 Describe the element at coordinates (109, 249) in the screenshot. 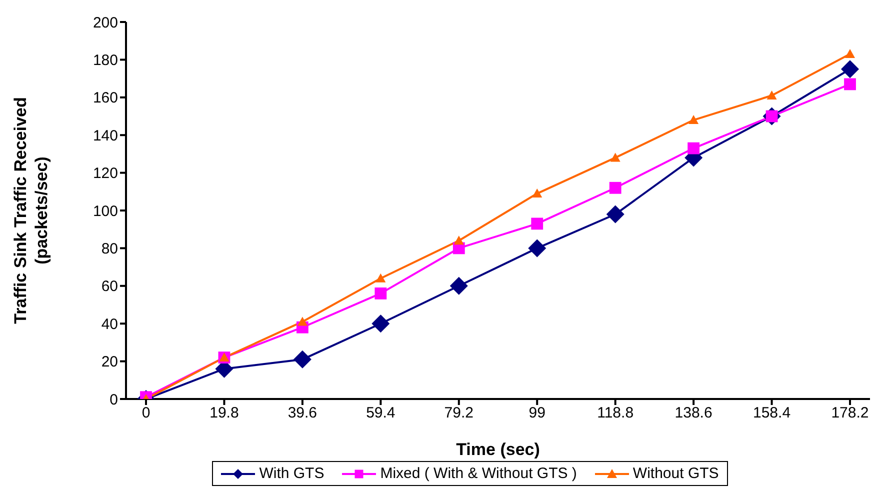

I see `y-tick-label: 80` at that location.